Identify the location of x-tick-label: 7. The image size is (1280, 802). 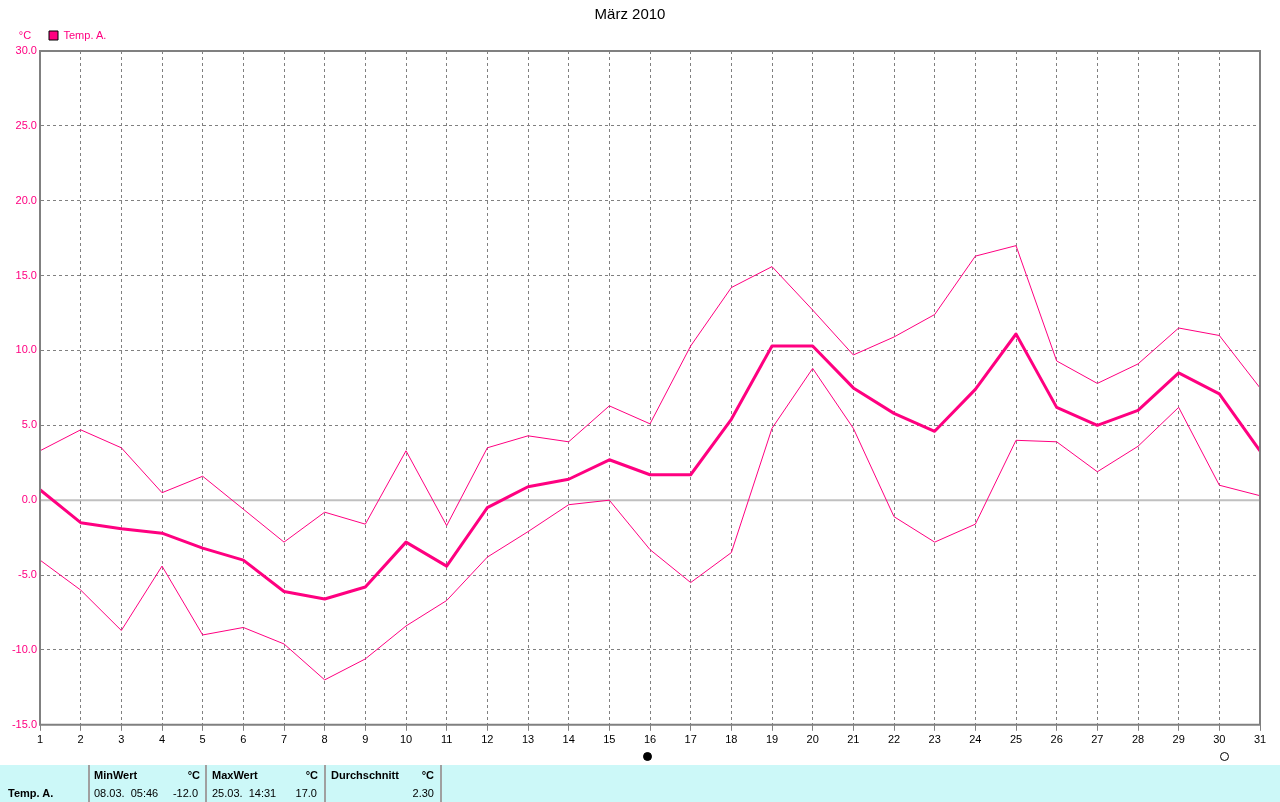
(284, 739).